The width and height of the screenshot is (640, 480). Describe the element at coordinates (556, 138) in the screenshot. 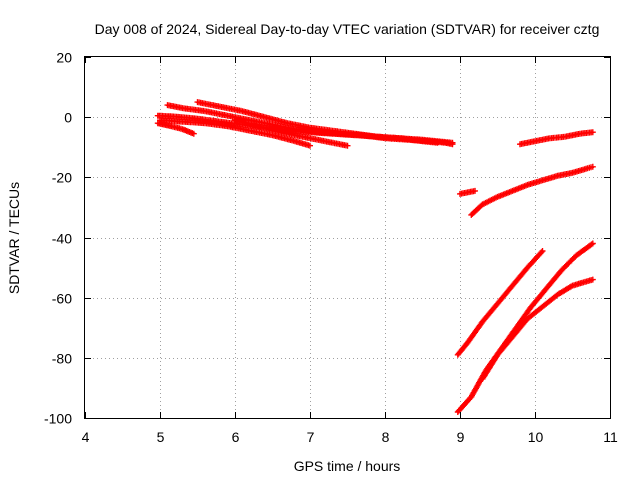

I see `series-track-i` at that location.